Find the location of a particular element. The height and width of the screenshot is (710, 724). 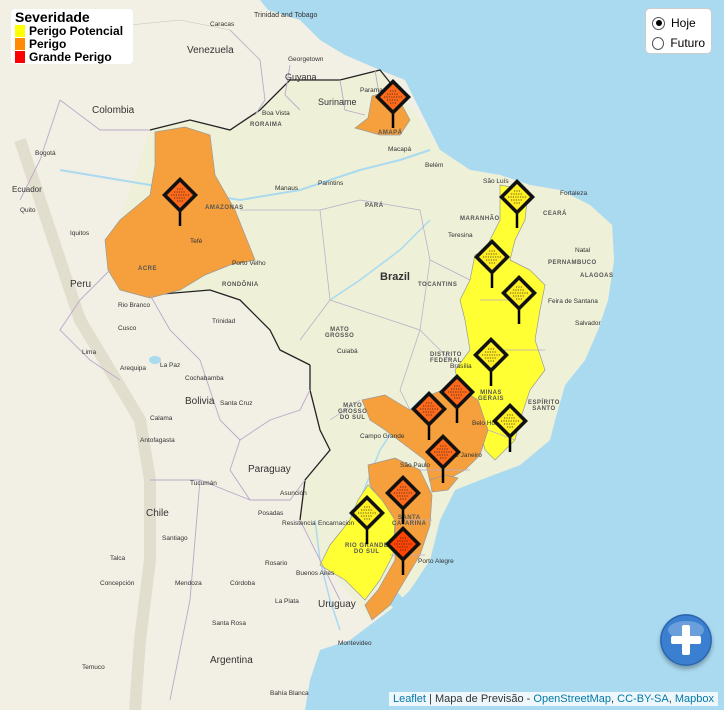

radio-futuro-control is located at coordinates (658, 43).